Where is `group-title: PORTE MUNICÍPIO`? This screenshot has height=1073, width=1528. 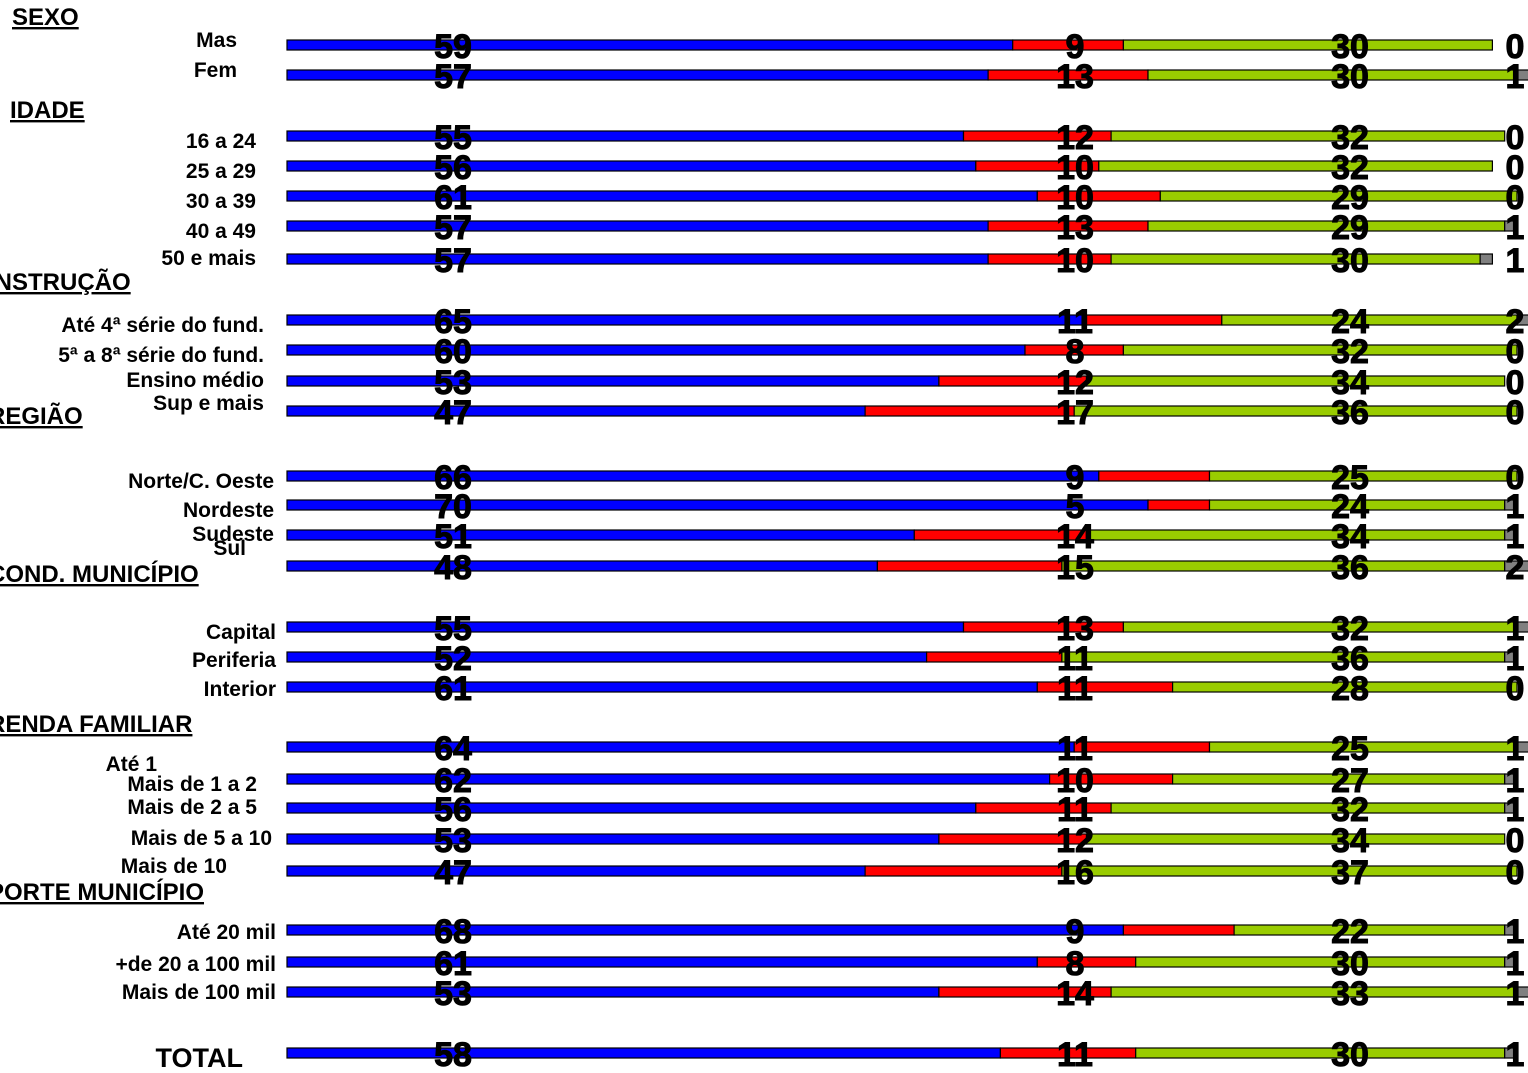
group-title: PORTE MUNICÍPIO is located at coordinates (102, 892).